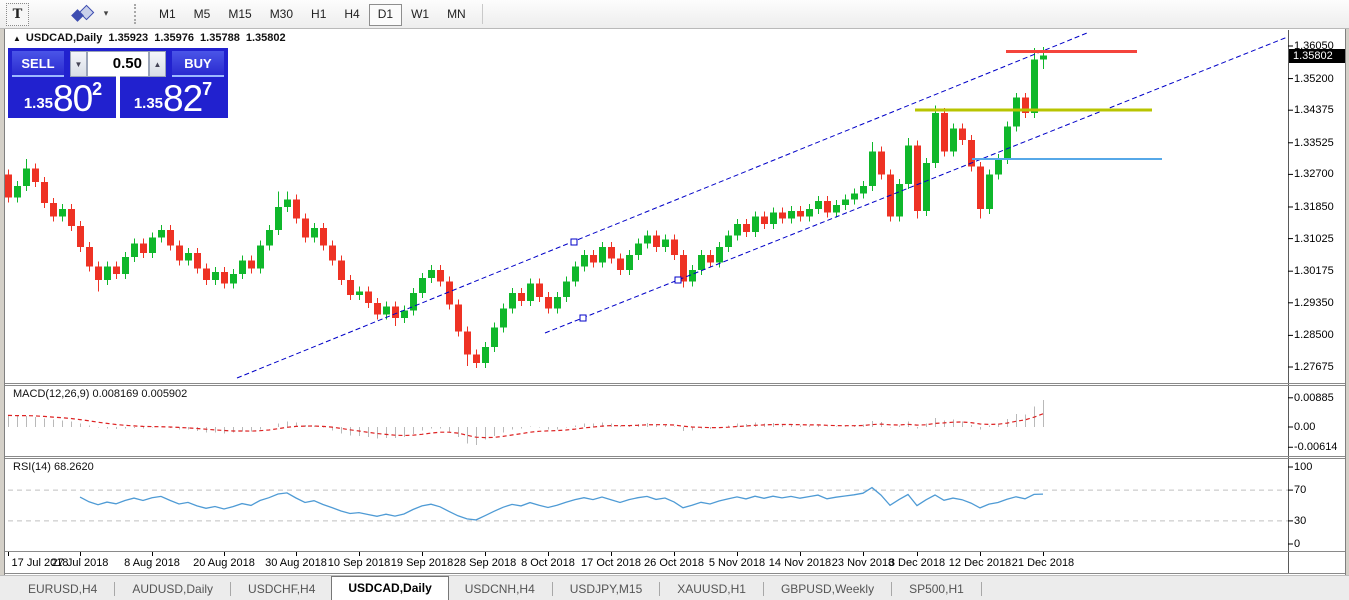  What do you see at coordinates (863, 563) in the screenshot?
I see `date-axis-label: 23 Nov 2018` at bounding box center [863, 563].